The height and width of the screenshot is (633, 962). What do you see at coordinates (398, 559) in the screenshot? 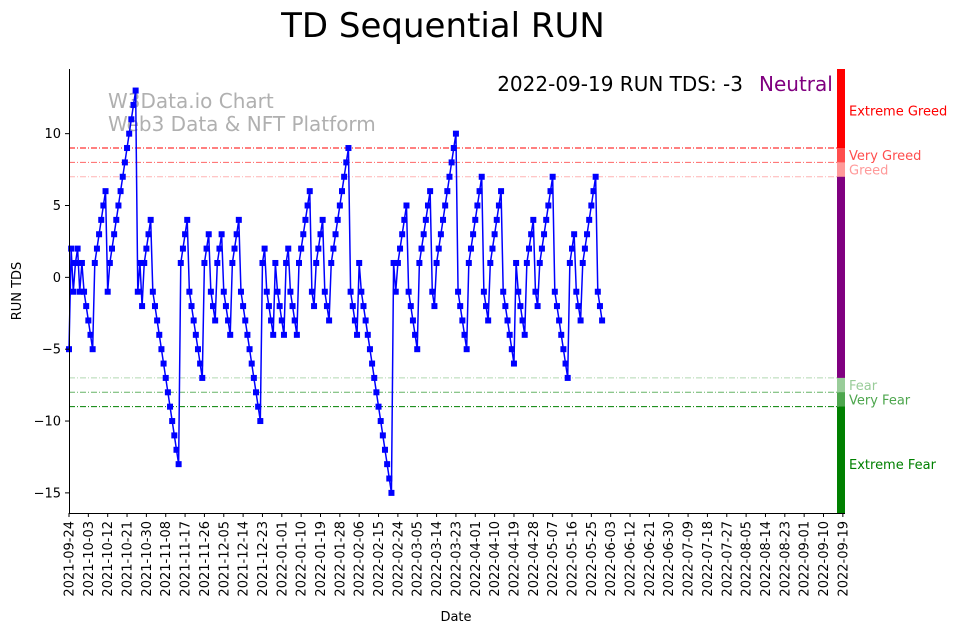
I see `x-tick-label: 2022-02-24` at bounding box center [398, 559].